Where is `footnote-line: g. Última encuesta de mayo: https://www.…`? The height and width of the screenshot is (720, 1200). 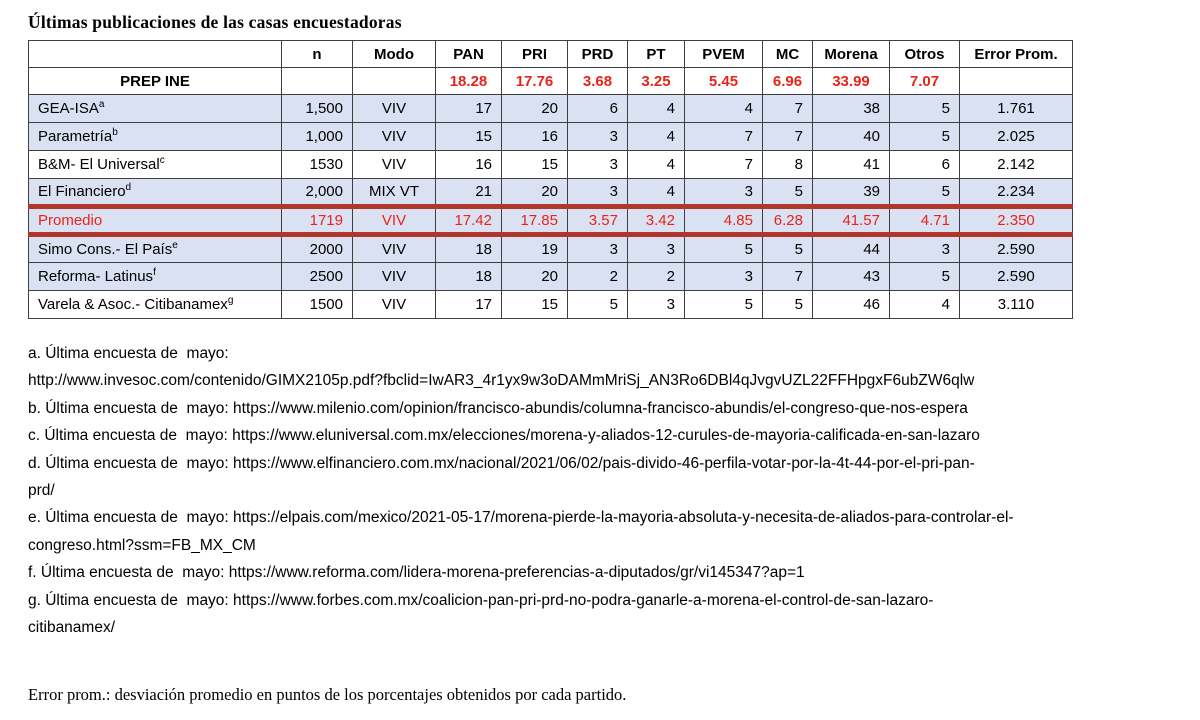
footnote-line: g. Última encuesta de mayo: https://www.… is located at coordinates (481, 600).